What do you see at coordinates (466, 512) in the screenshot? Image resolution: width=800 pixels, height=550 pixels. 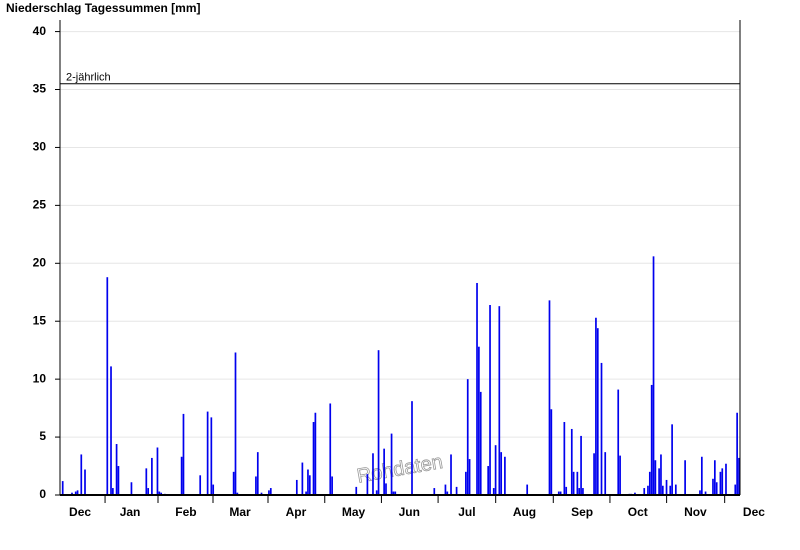 I see `x-tick-label: Jul` at bounding box center [466, 512].